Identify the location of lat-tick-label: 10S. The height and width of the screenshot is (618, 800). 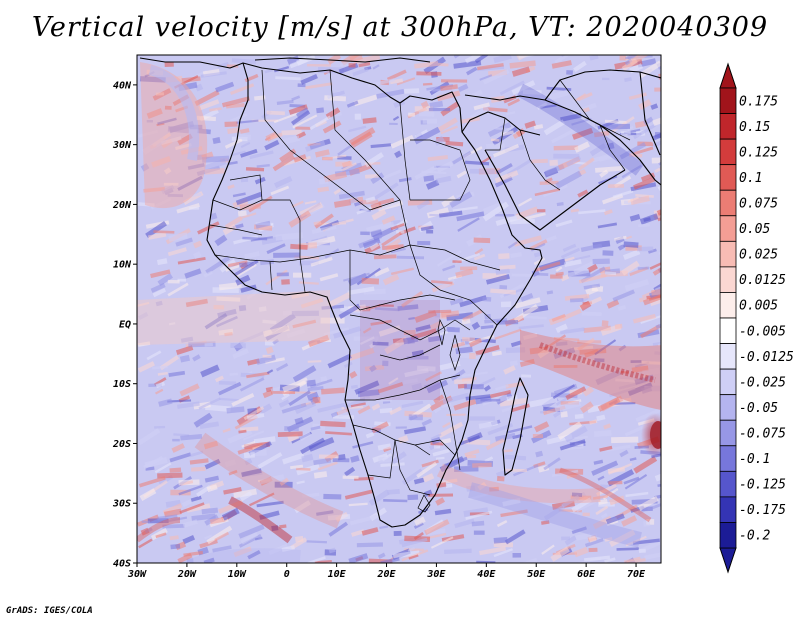
(122, 384).